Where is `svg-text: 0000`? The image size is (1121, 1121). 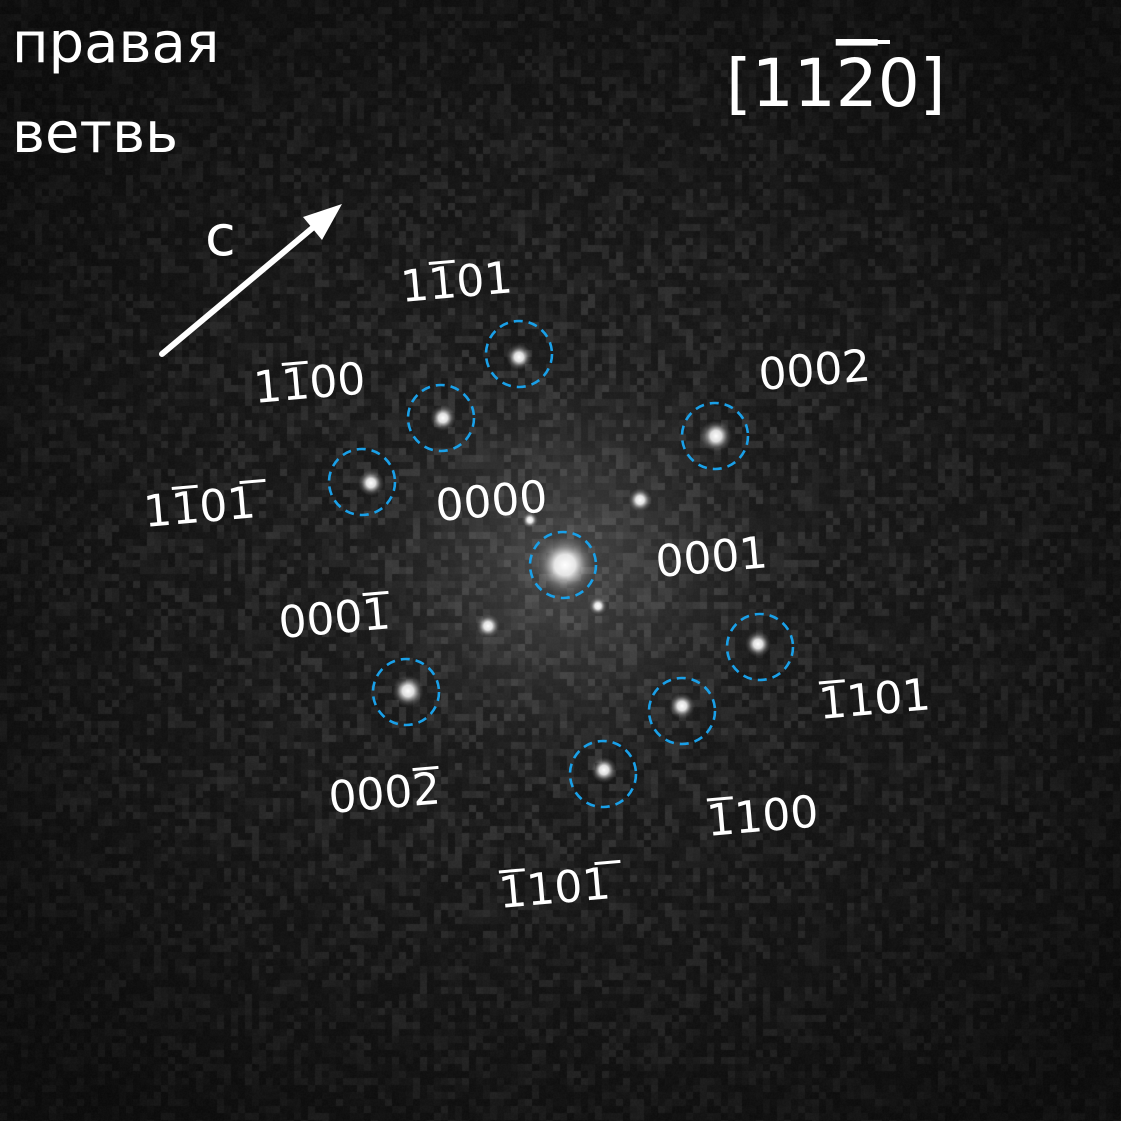
svg-text: 0000 is located at coordinates (492, 501).